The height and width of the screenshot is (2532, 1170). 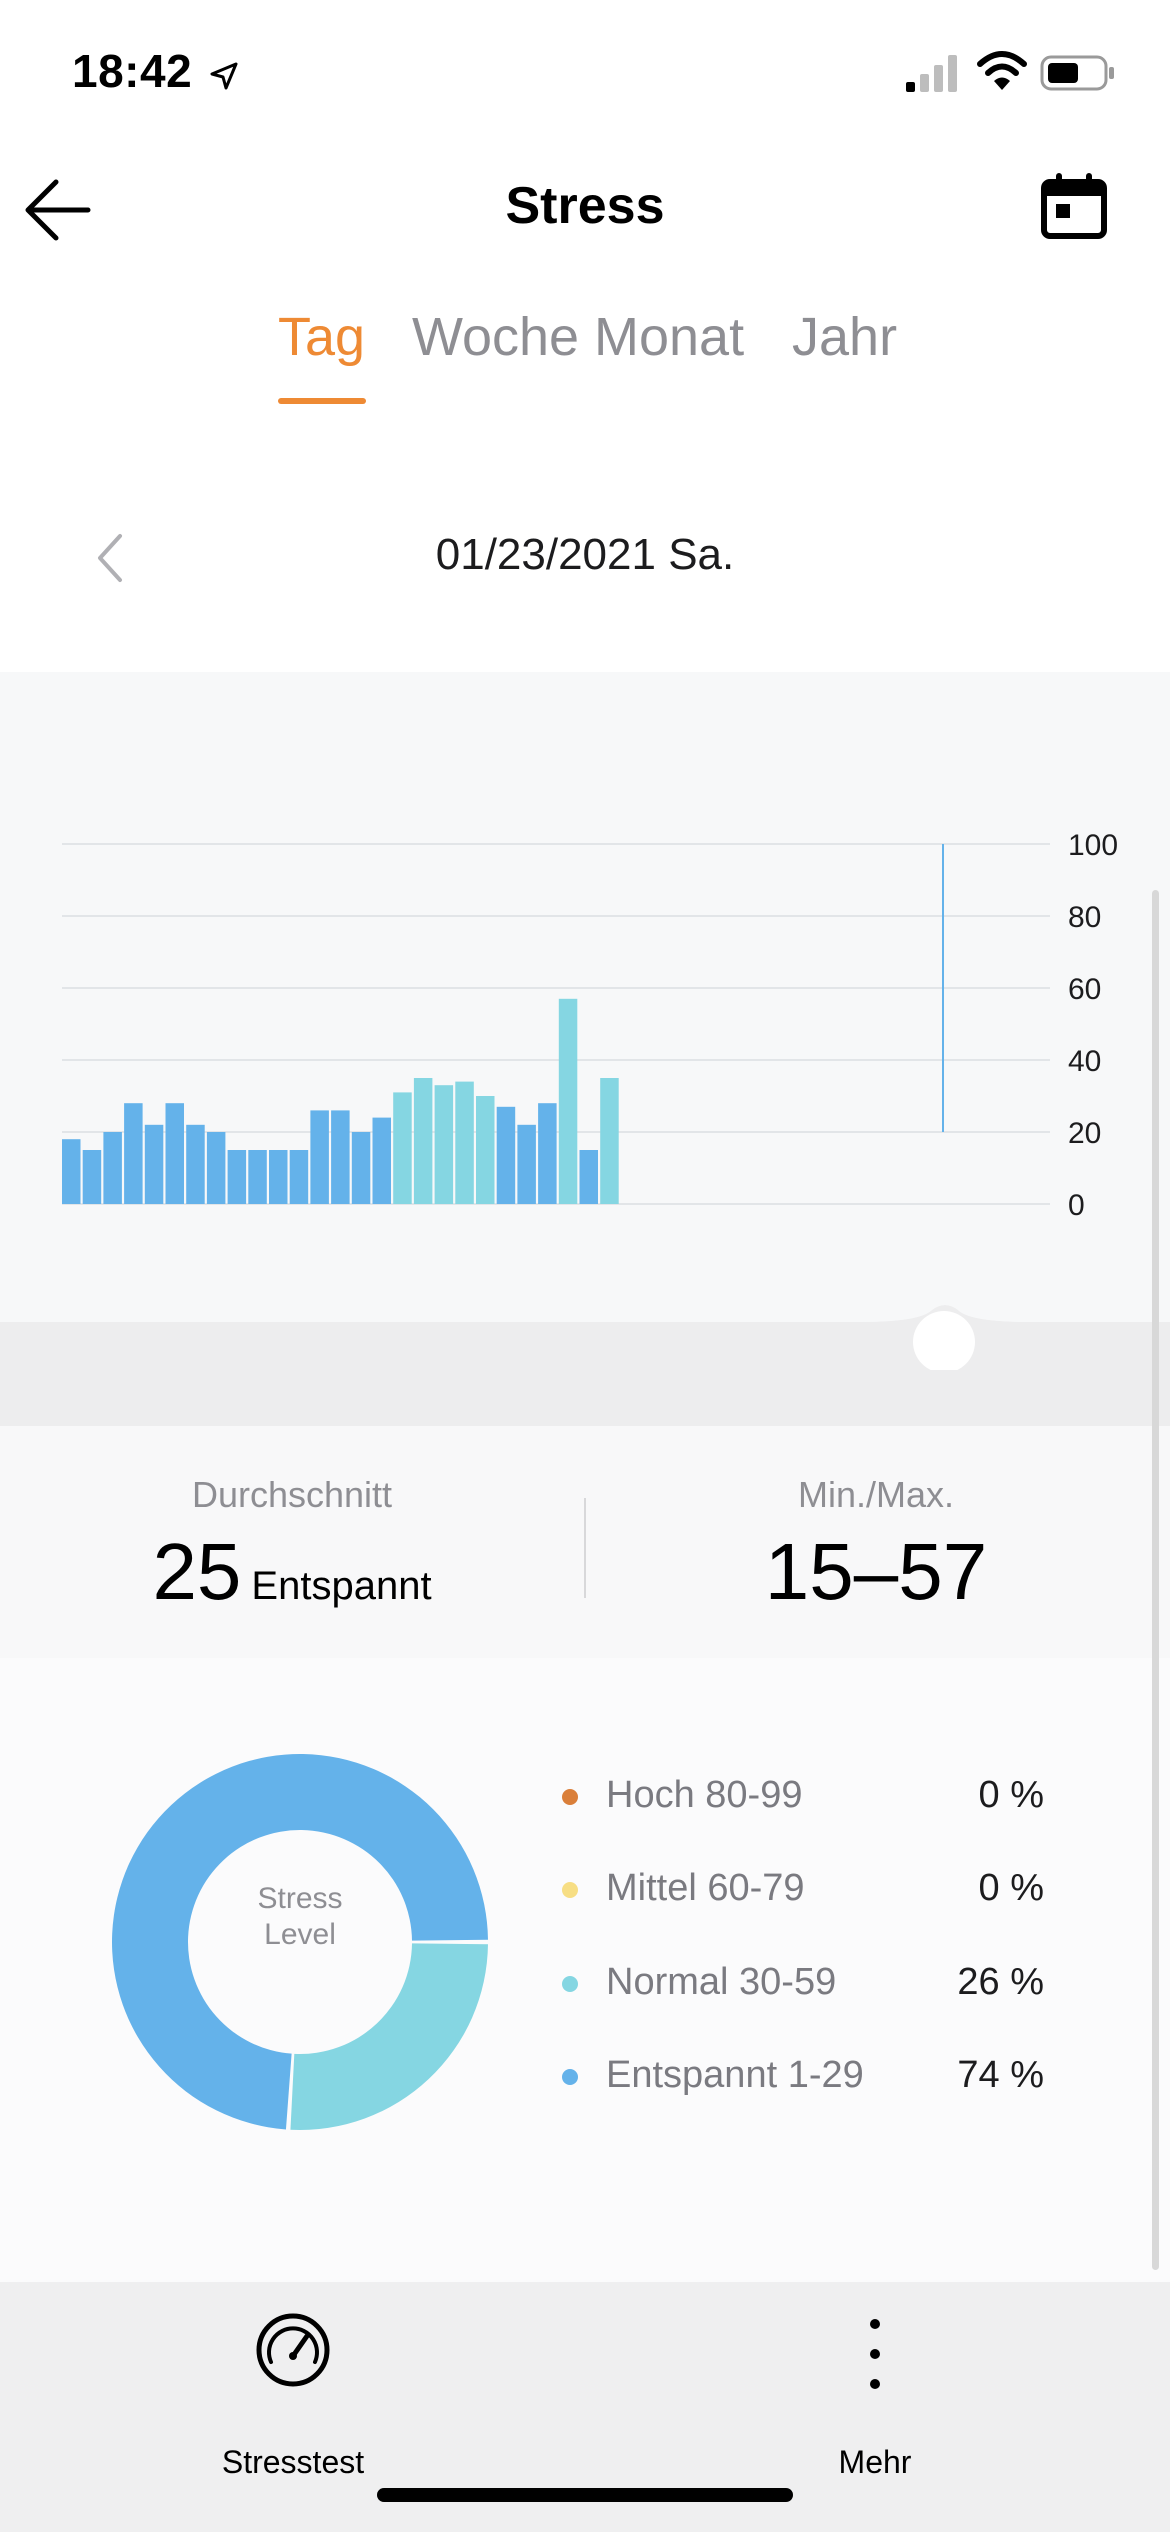 What do you see at coordinates (197, 1571) in the screenshot?
I see `average-number: 25` at bounding box center [197, 1571].